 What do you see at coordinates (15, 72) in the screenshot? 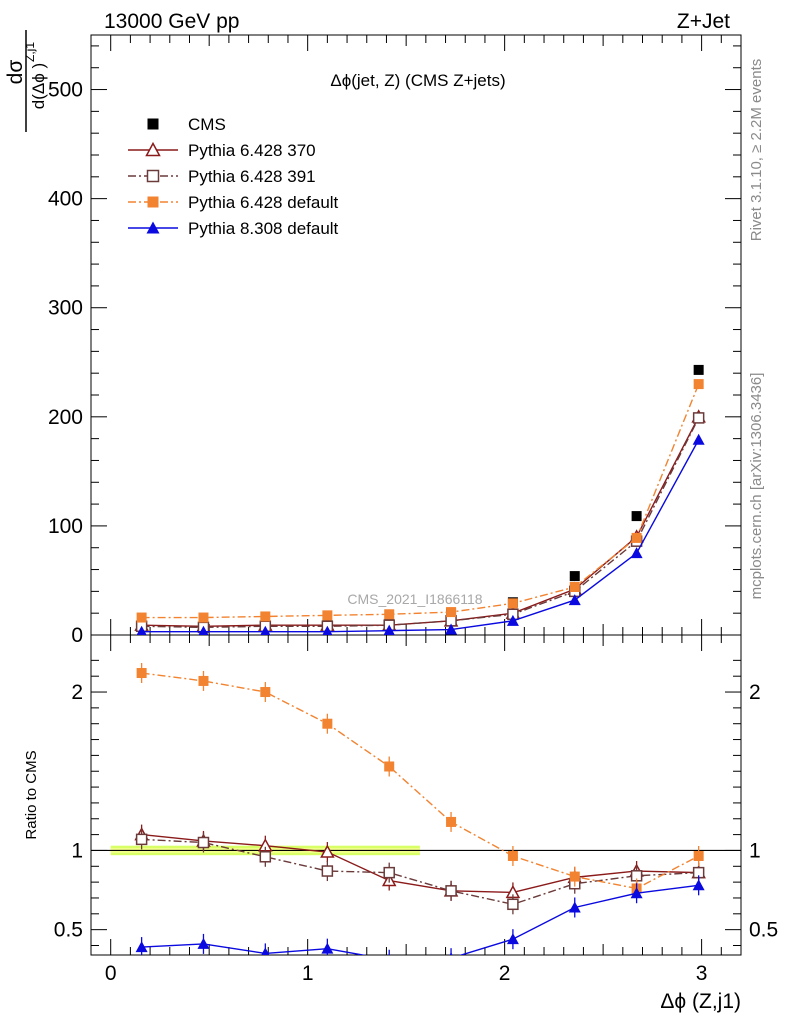
I see `y-label-numerator: dσ` at bounding box center [15, 72].